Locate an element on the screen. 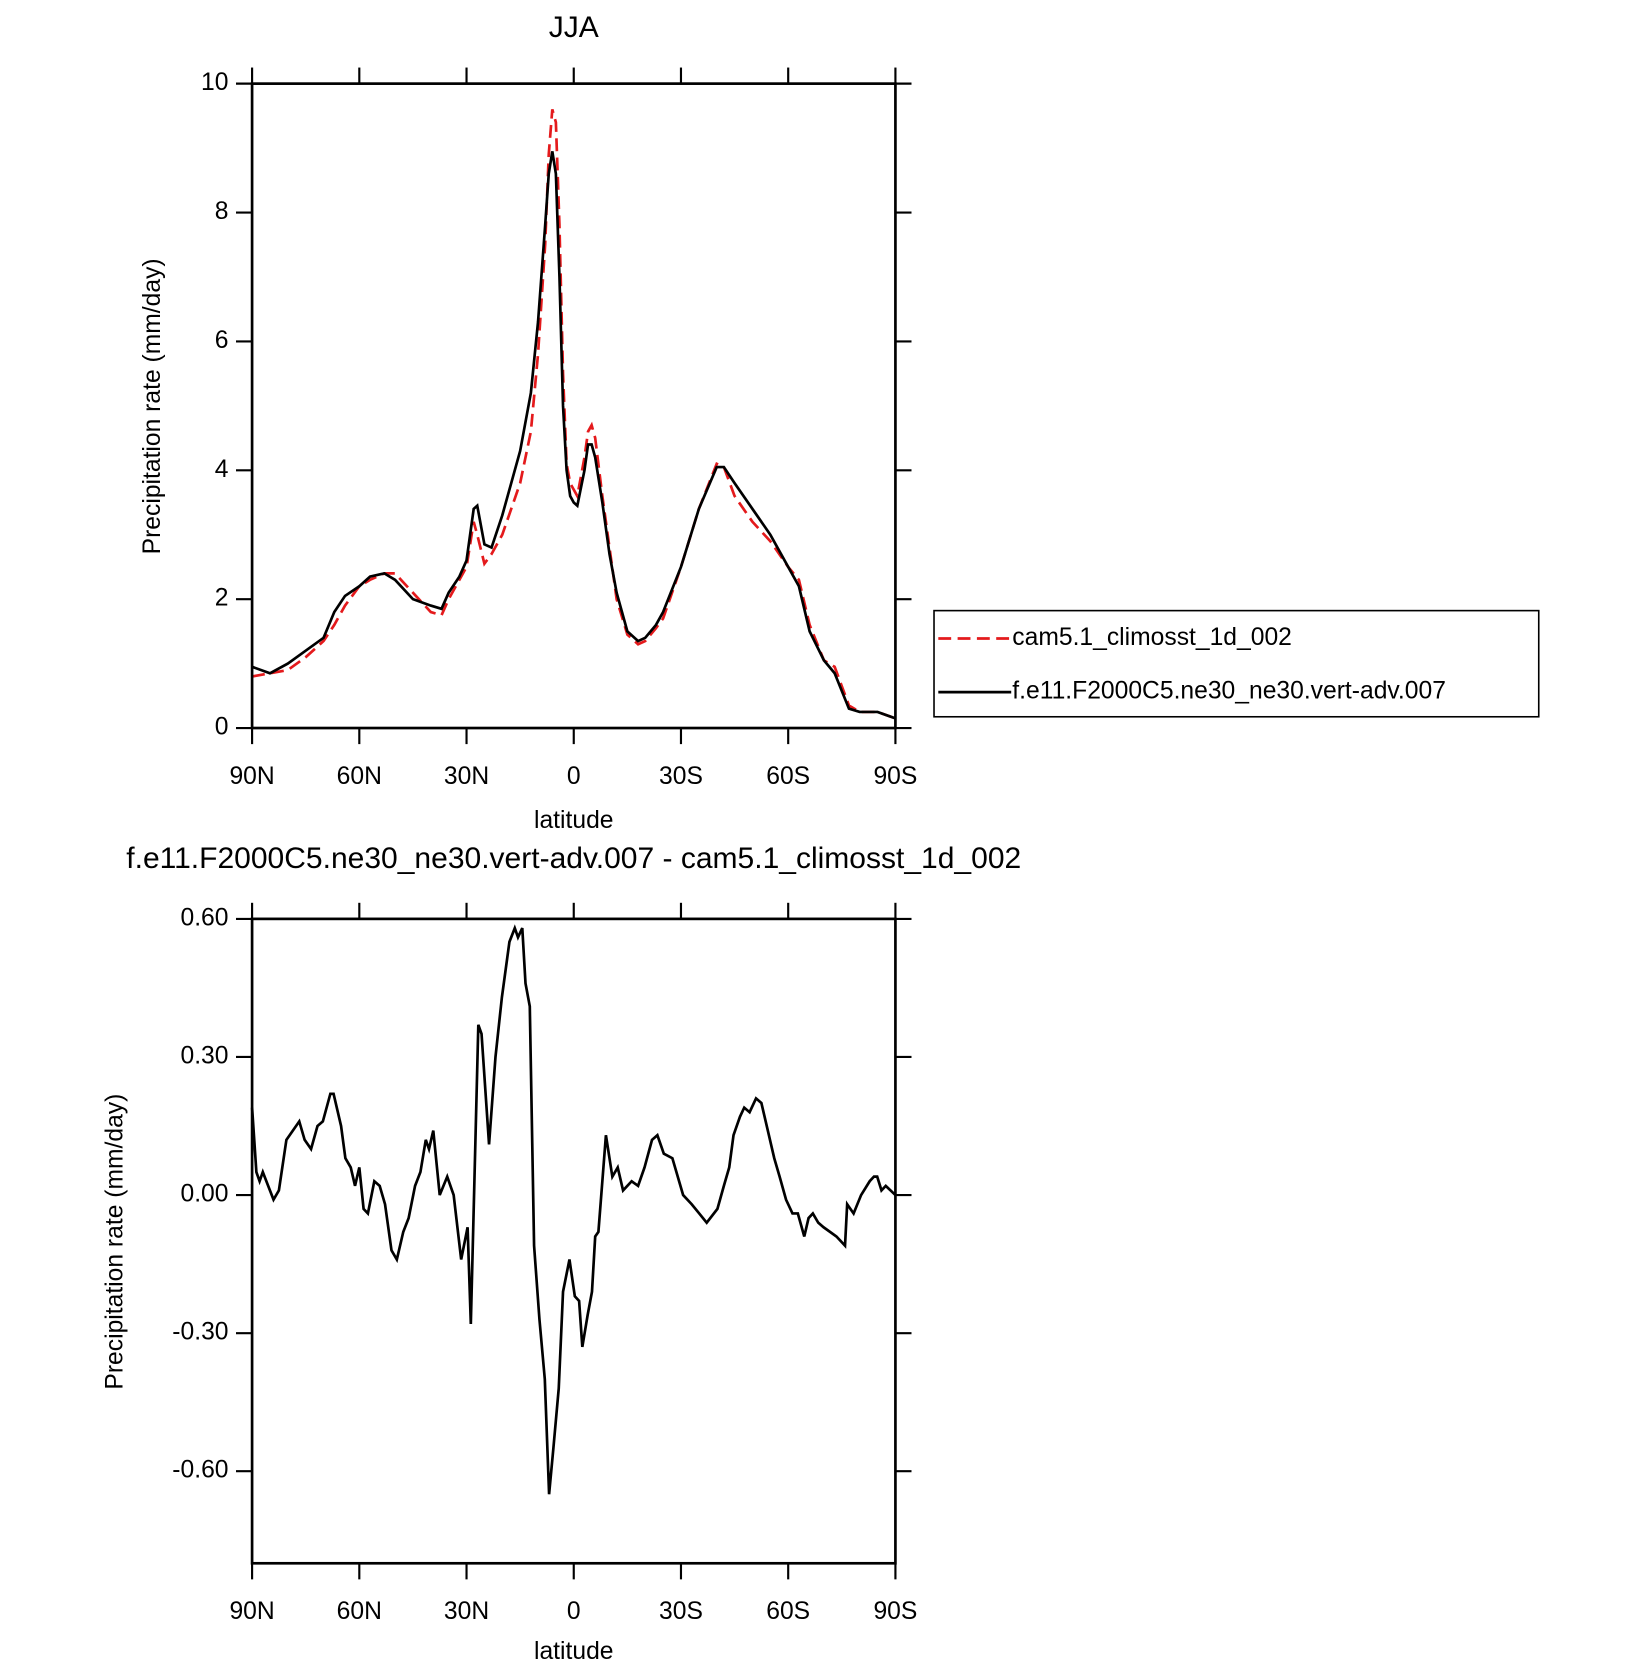 This screenshot has height=1663, width=1630. y-tick-label: 10 is located at coordinates (214, 82).